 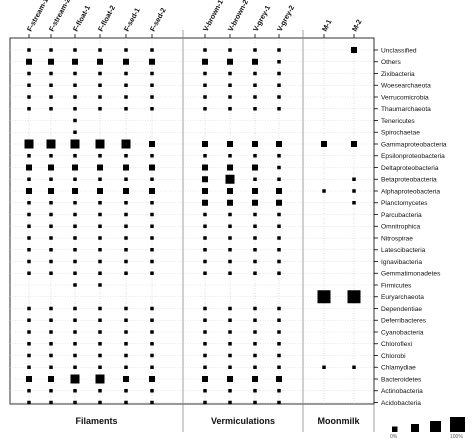 What do you see at coordinates (401, 262) in the screenshot?
I see `row-label-ignavibacteria: Ignavibacteria` at bounding box center [401, 262].